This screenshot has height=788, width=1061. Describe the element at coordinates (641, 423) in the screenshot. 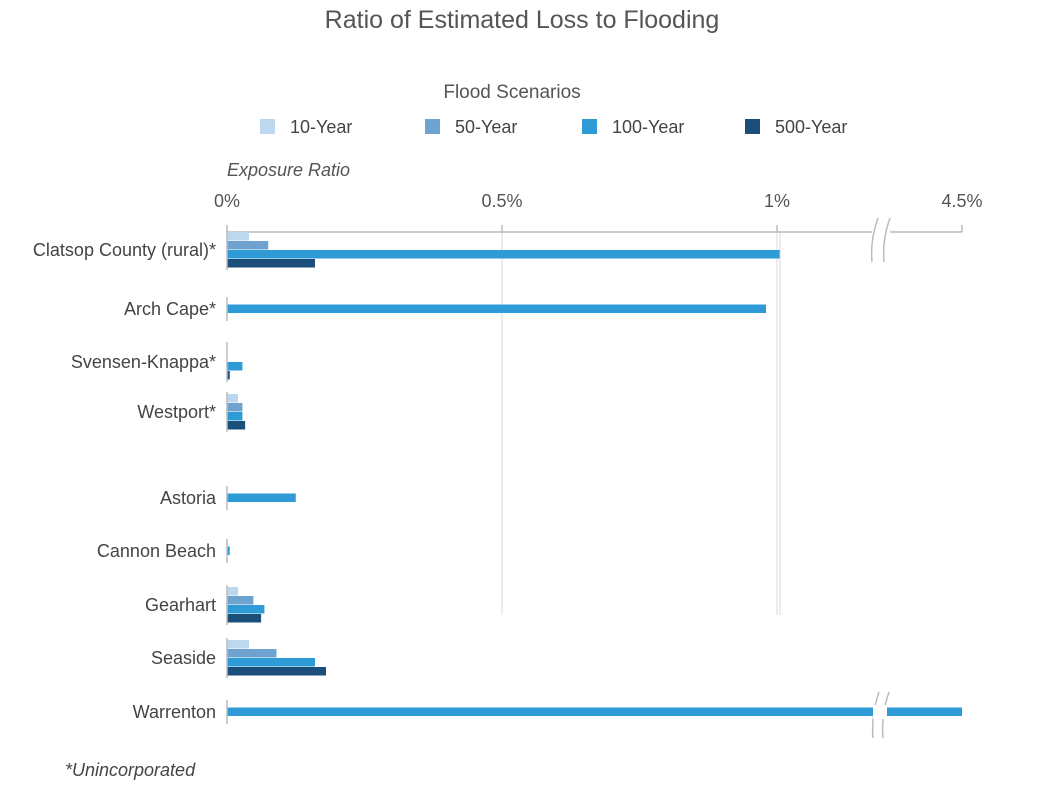

I see `gridlines` at that location.